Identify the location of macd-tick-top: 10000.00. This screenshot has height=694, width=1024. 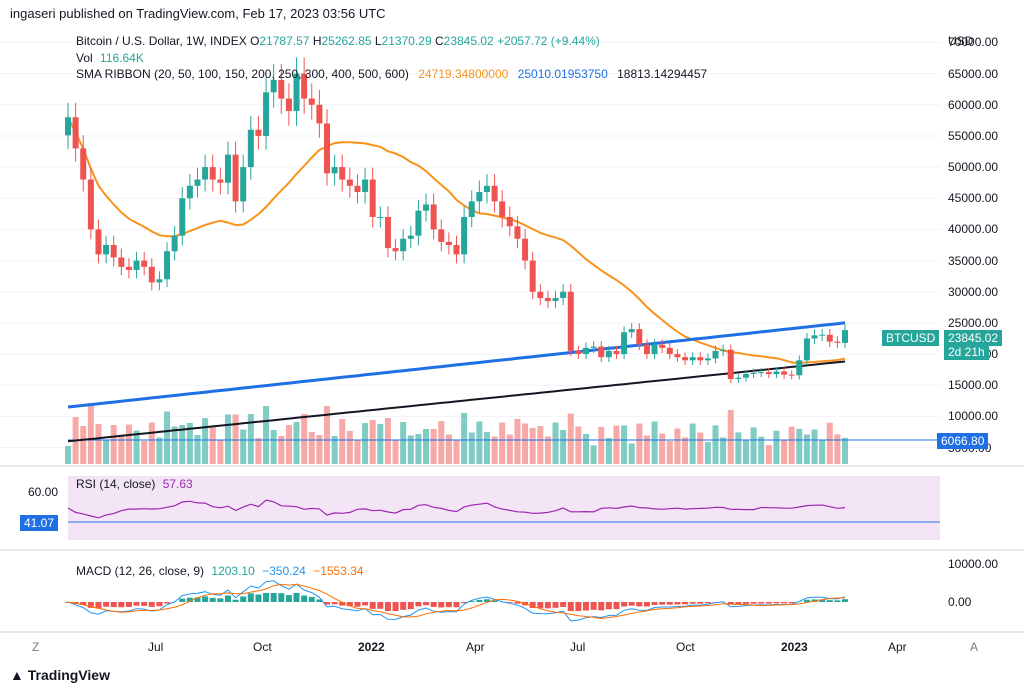
(973, 564).